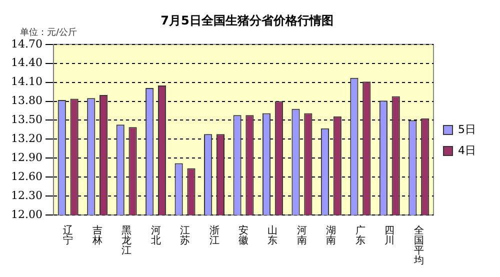  What do you see at coordinates (331, 235) in the screenshot?
I see `x-tick-label: 湖南` at bounding box center [331, 235].